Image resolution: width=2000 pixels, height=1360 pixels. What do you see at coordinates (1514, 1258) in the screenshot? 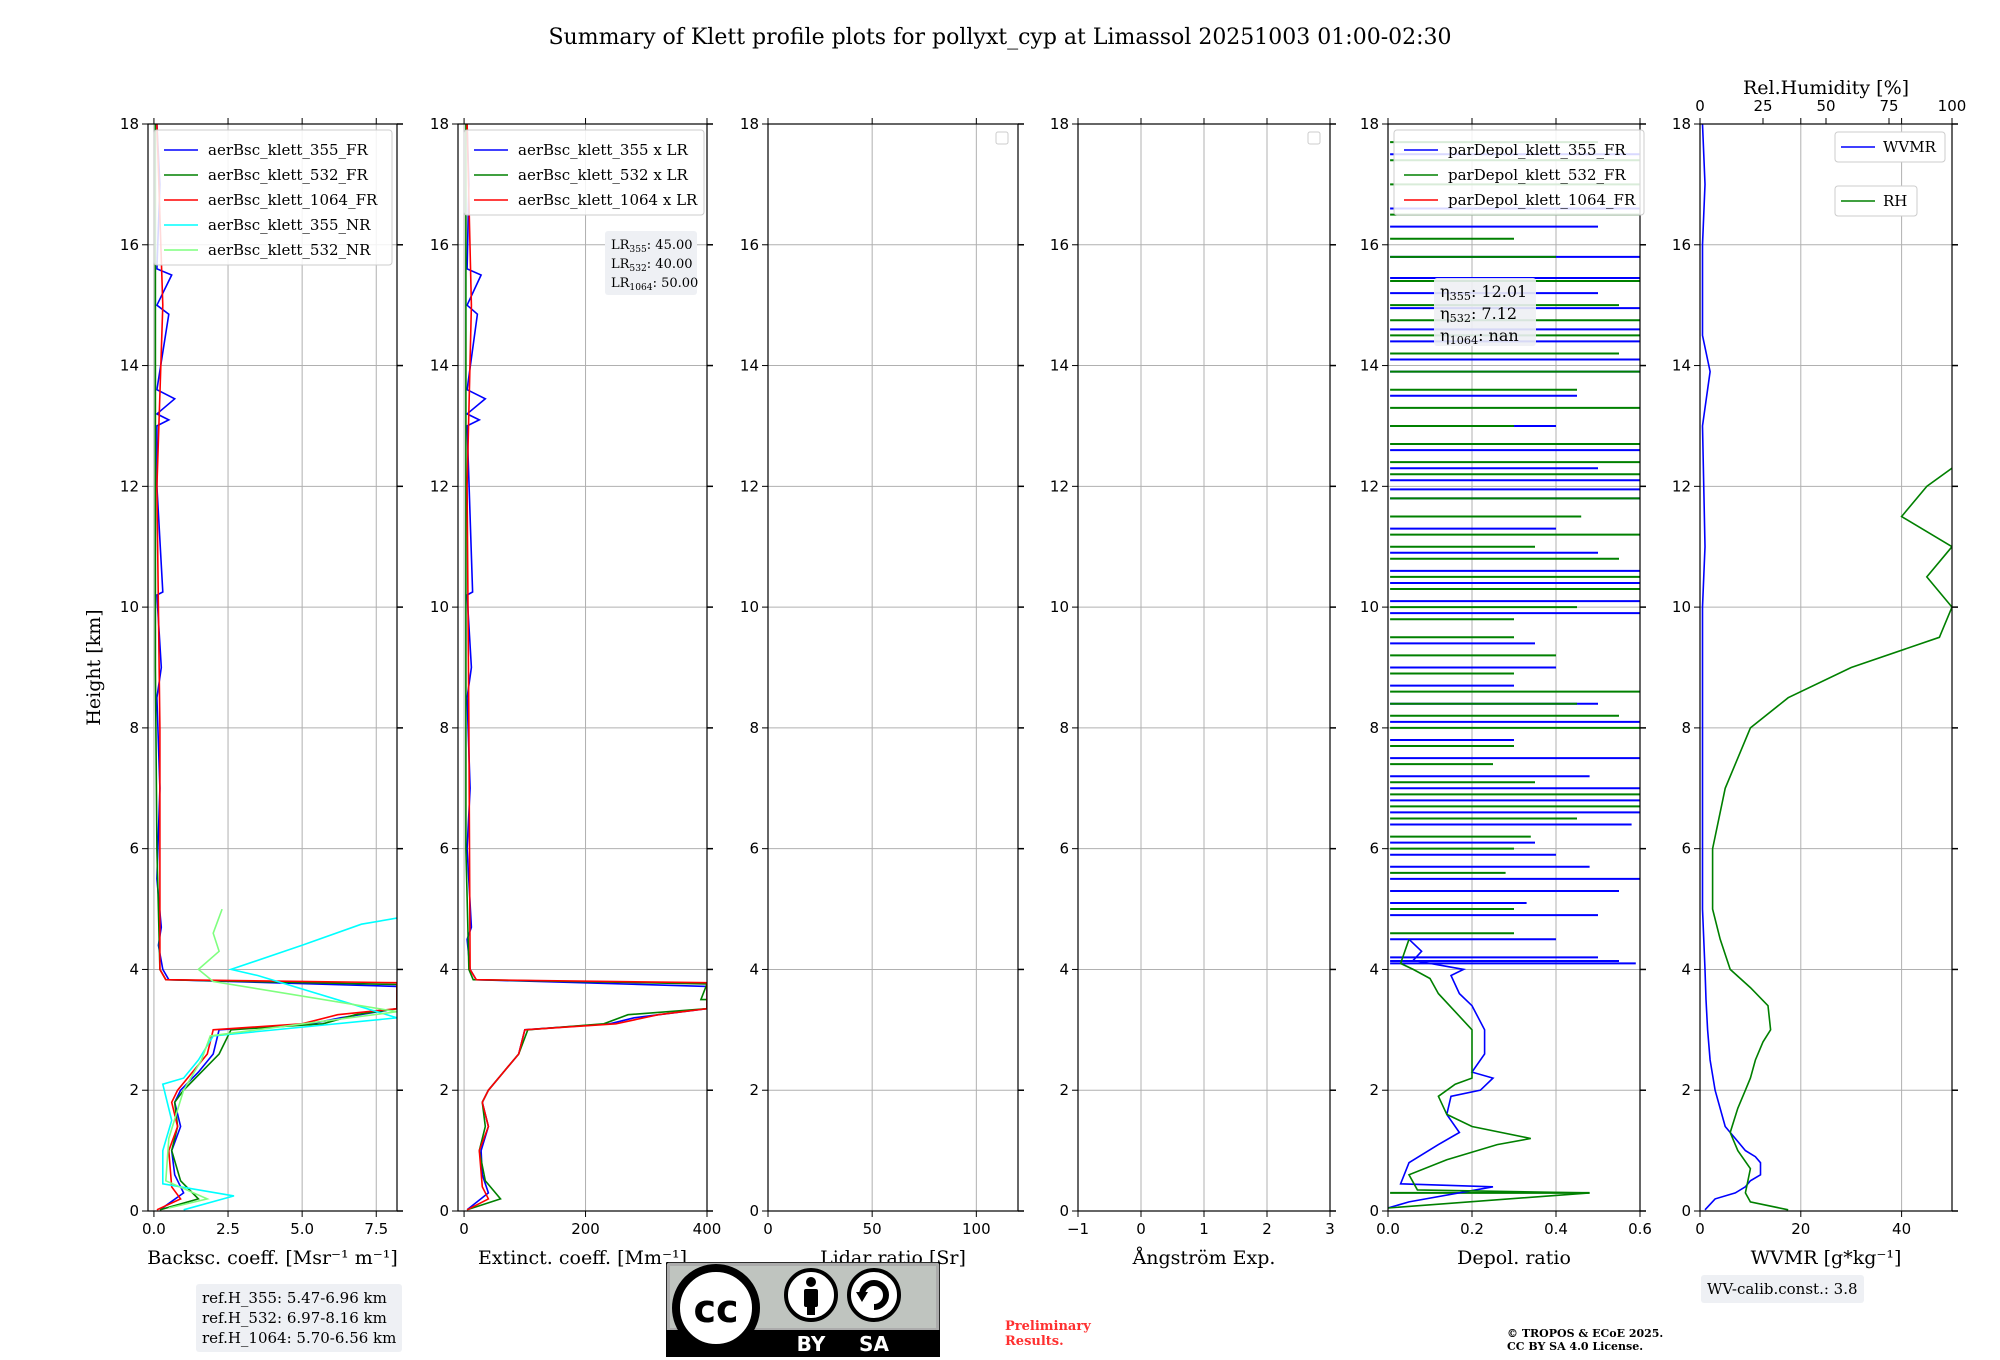
I see `xaxis-label: Depol. ratio` at bounding box center [1514, 1258].